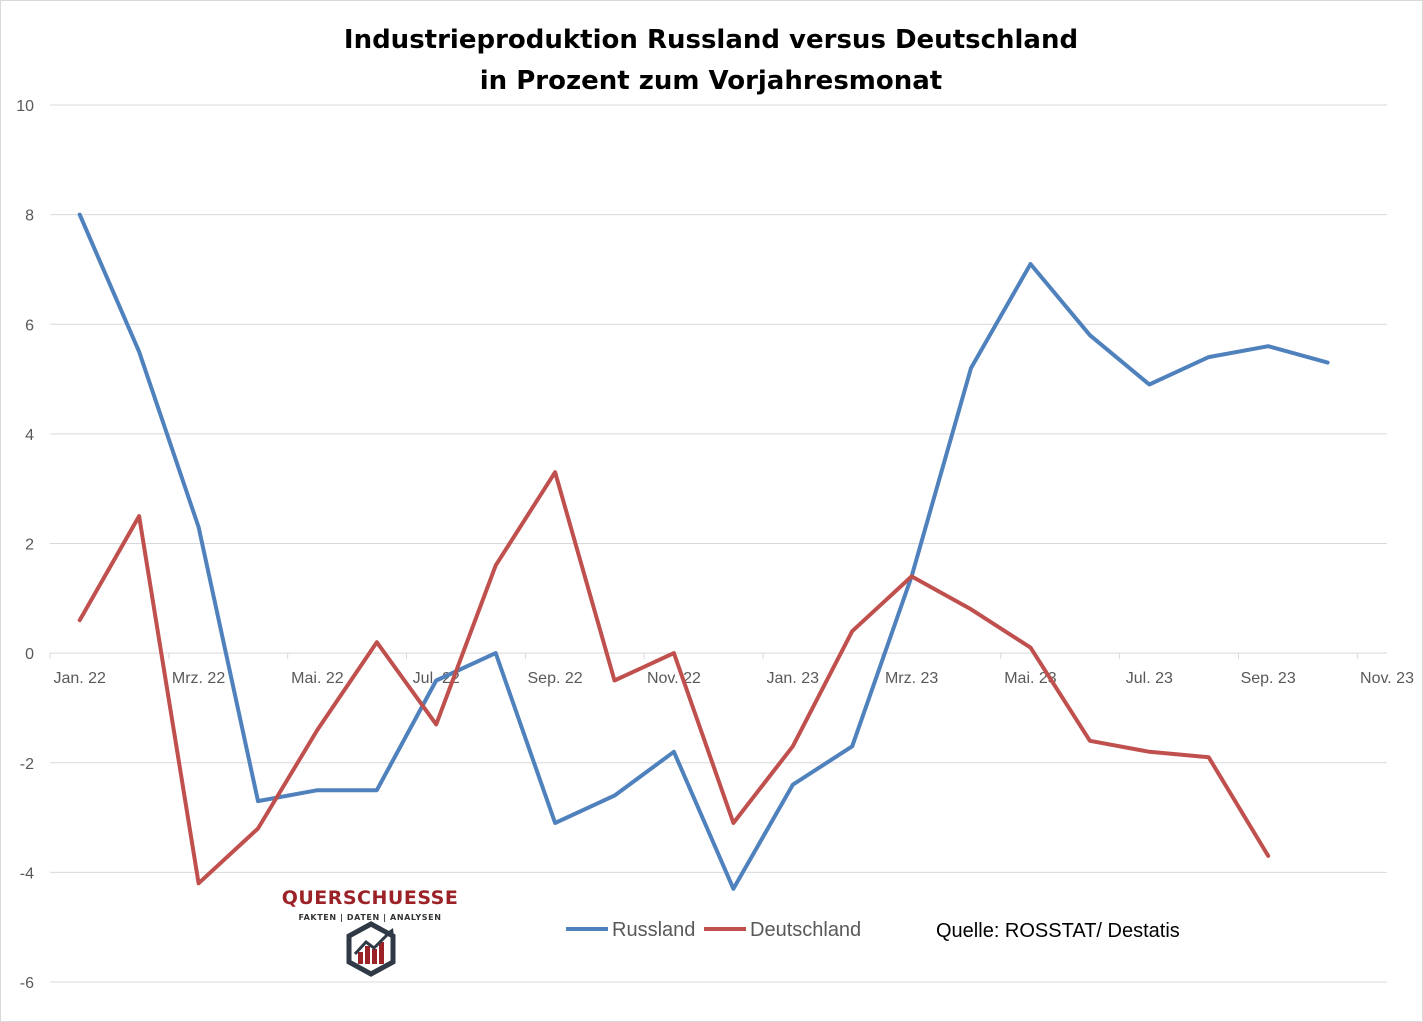 The image size is (1423, 1022). I want to click on legend-label-russland: Russland, so click(653, 930).